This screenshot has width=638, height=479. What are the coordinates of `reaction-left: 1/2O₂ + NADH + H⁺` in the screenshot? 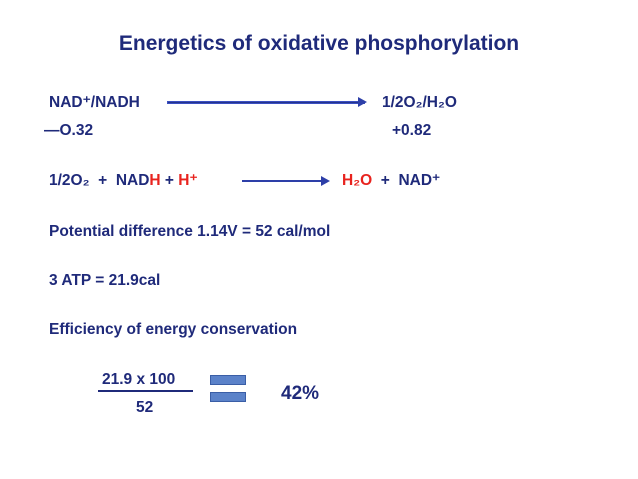 It's located at (123, 181).